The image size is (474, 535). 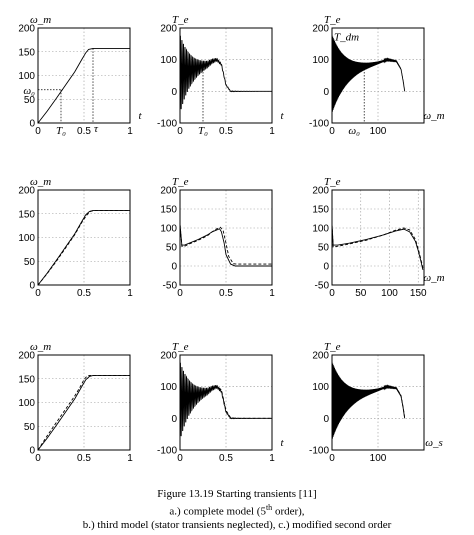 What do you see at coordinates (203, 131) in the screenshot?
I see `annotation-t0: T₀` at bounding box center [203, 131].